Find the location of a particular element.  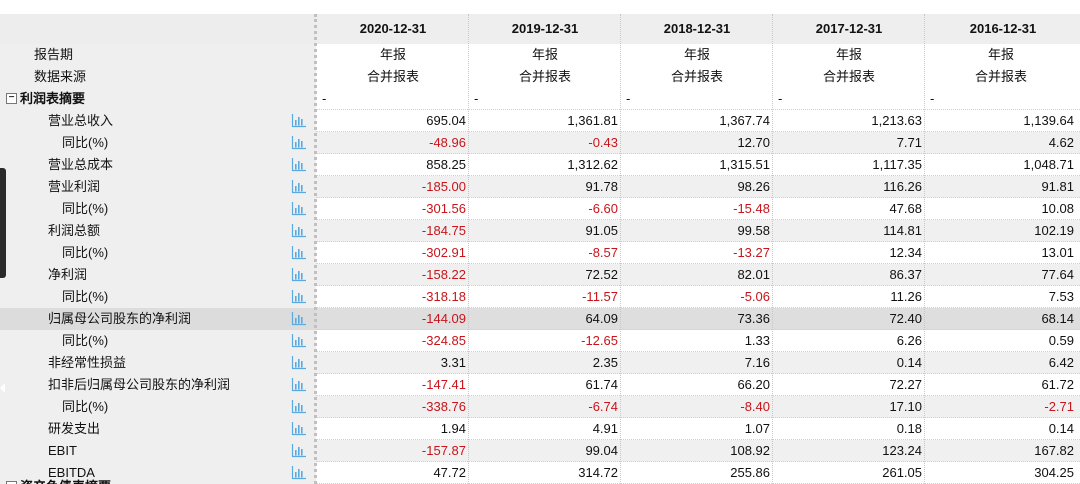

table-cell: 1,213.63 is located at coordinates (896, 120).